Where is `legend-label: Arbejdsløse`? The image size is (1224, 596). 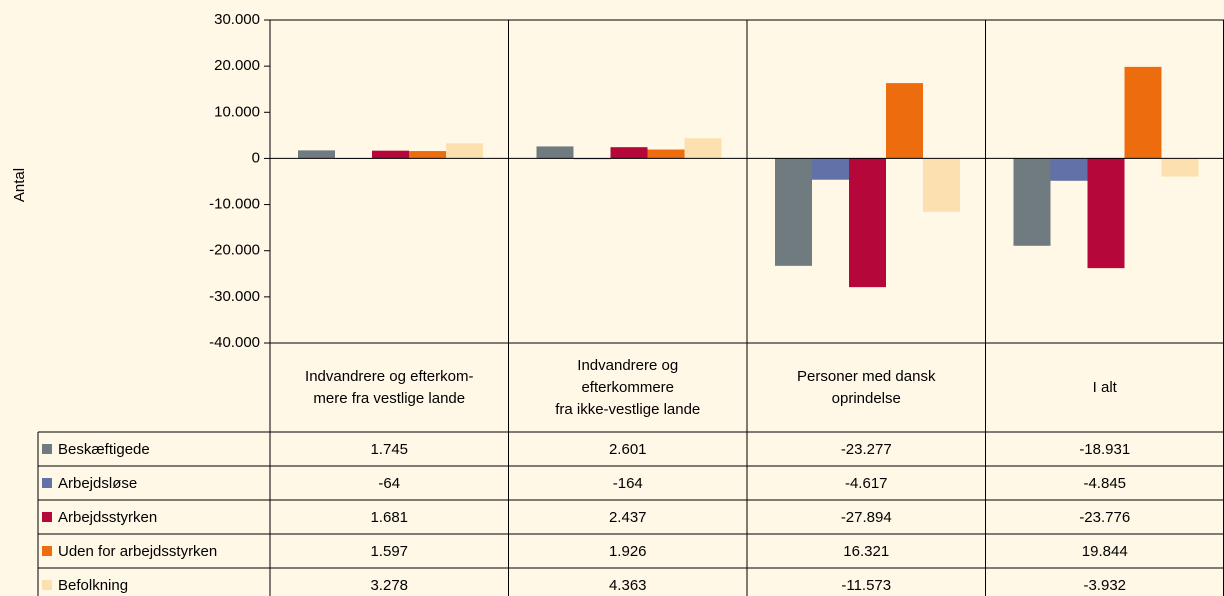
legend-label: Arbejdsløse is located at coordinates (97, 483).